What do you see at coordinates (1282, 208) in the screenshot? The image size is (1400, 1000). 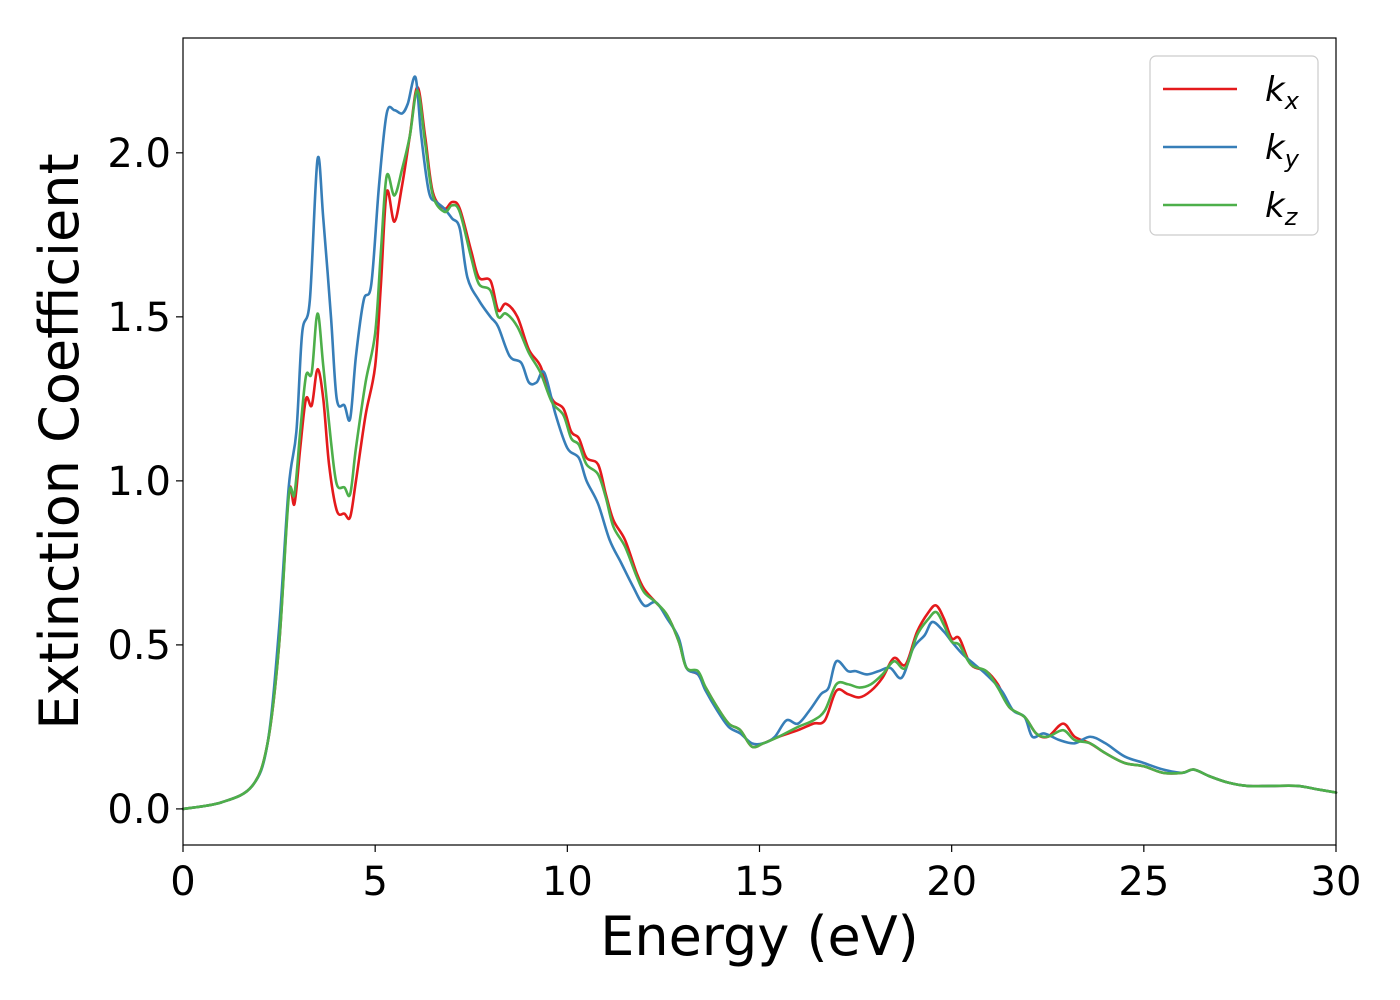 I see `legend-label: kz` at bounding box center [1282, 208].